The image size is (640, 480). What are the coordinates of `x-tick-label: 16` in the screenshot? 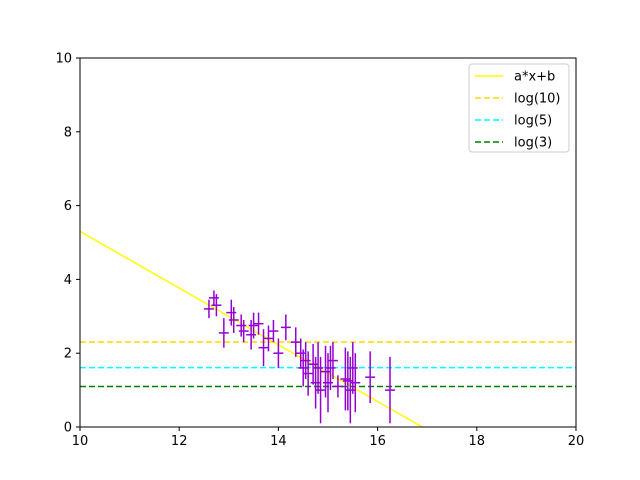 It's located at (377, 441).